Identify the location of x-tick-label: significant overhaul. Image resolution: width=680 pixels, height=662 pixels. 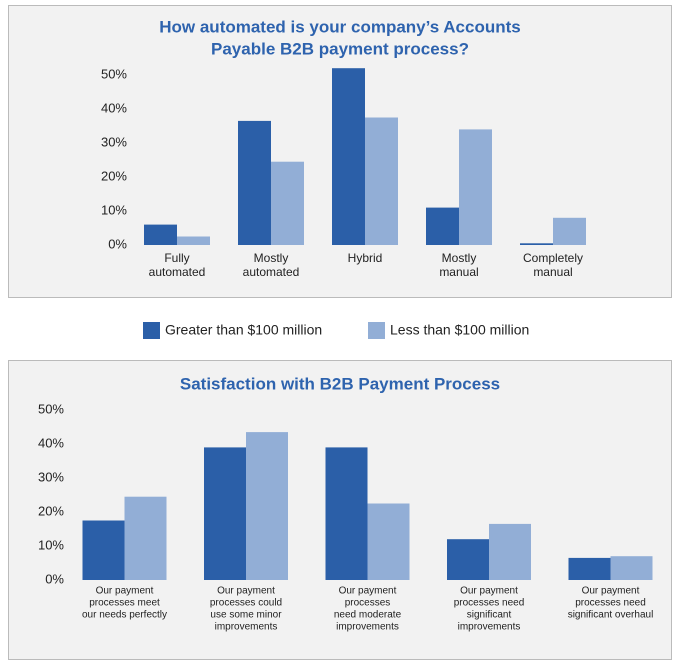
(611, 615).